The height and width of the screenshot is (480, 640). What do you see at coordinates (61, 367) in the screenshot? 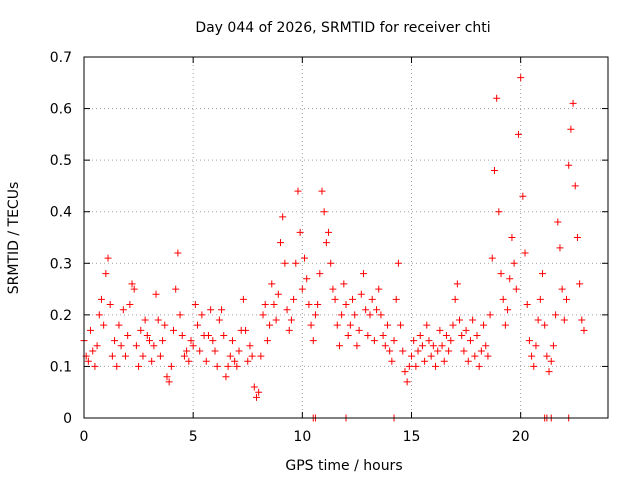
I see `y-tick-label: 0.1` at bounding box center [61, 367].